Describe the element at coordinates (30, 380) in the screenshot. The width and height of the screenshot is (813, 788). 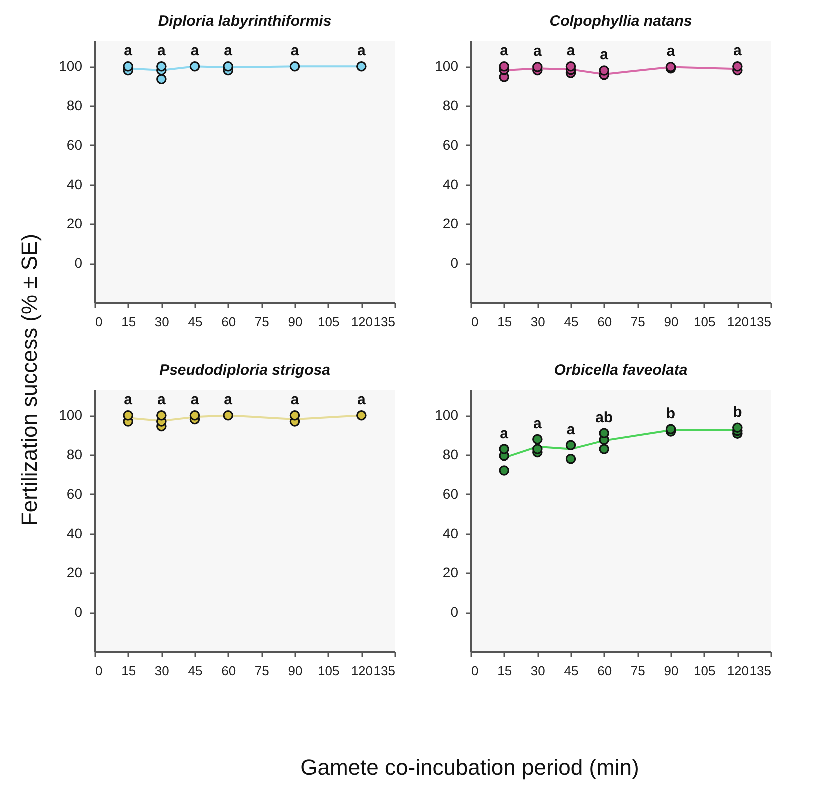
I see `y-axis-title: Fertilization success (% ± SE)` at that location.